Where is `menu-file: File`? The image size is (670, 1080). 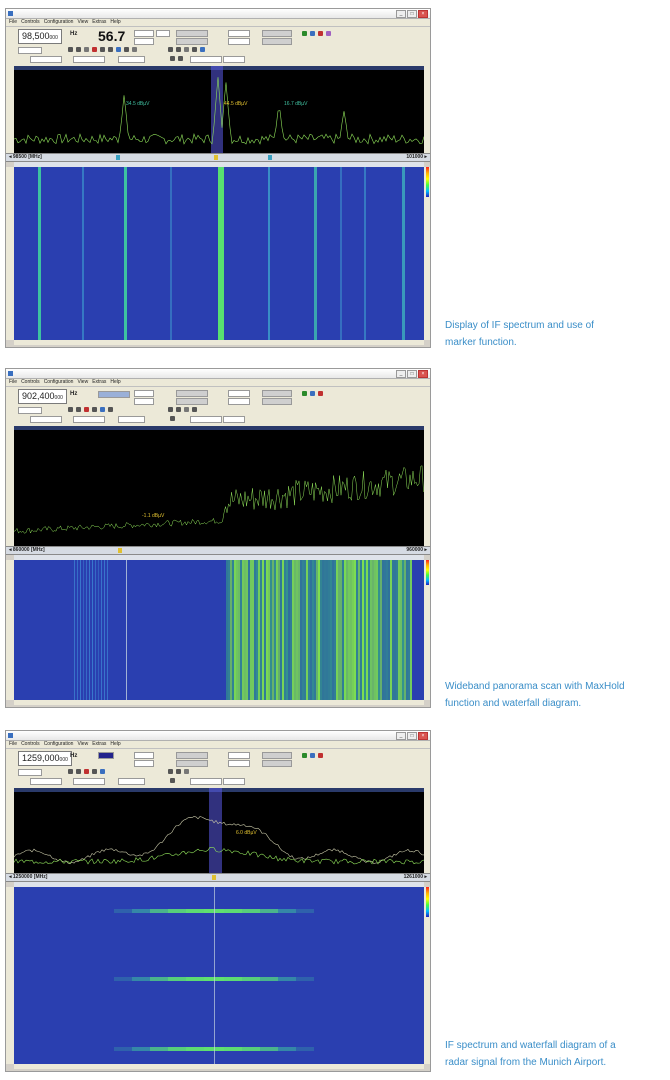 menu-file: File is located at coordinates (13, 22).